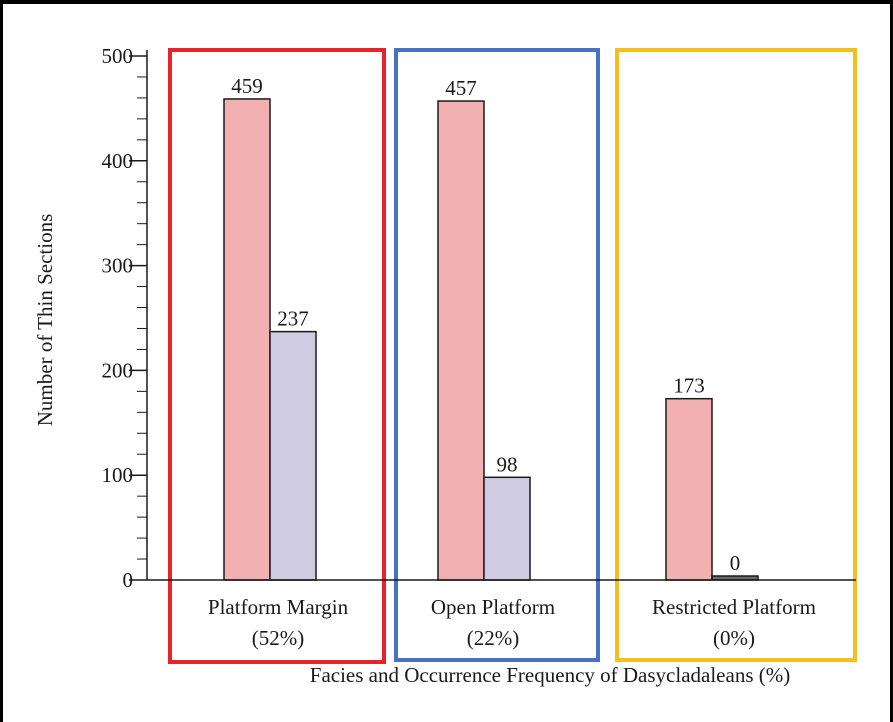 The image size is (893, 722). I want to click on category-frequency-label: (22%), so click(493, 638).